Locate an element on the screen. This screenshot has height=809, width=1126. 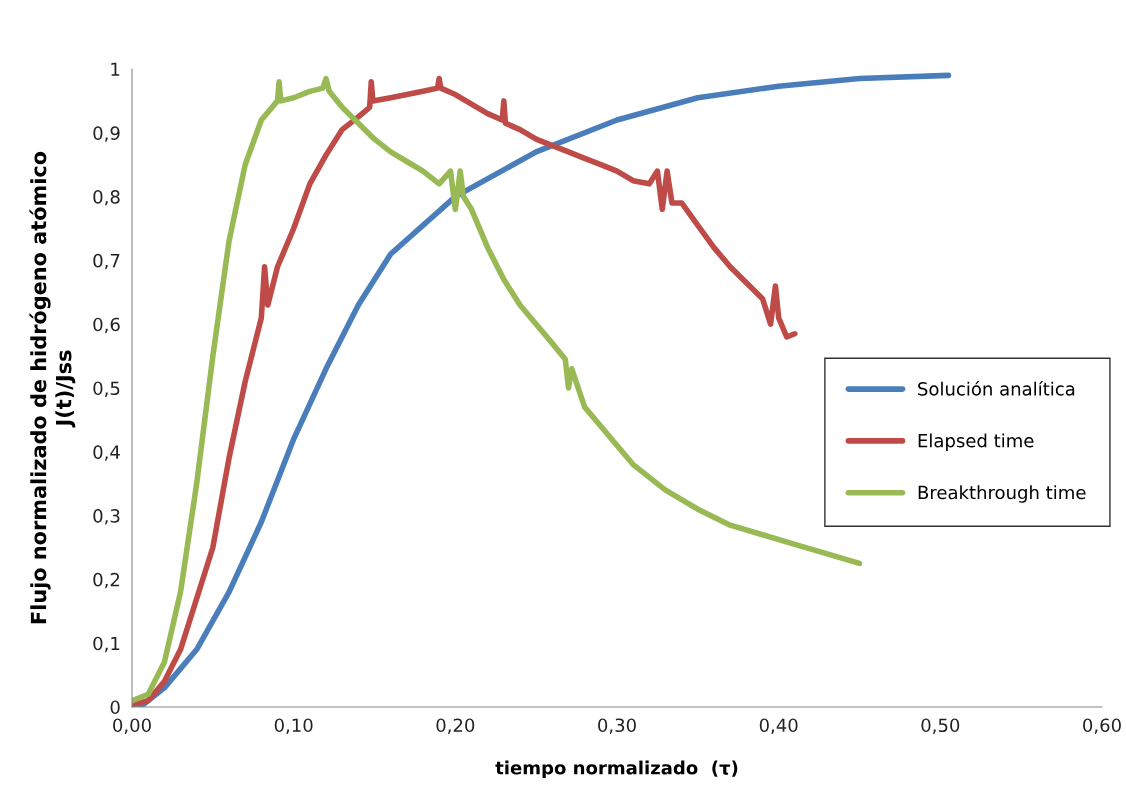
y-tick-label: 0,9 is located at coordinates (106, 134).